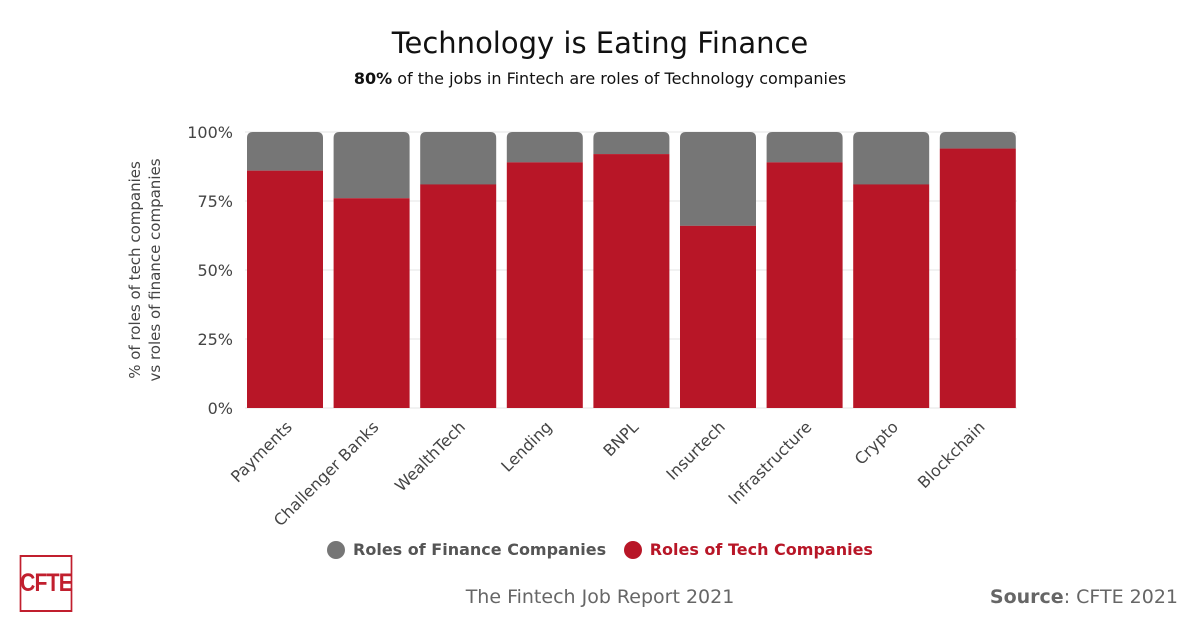 This screenshot has height=628, width=1200. Describe the element at coordinates (620, 438) in the screenshot. I see `x-tick-label: BNPL` at that location.